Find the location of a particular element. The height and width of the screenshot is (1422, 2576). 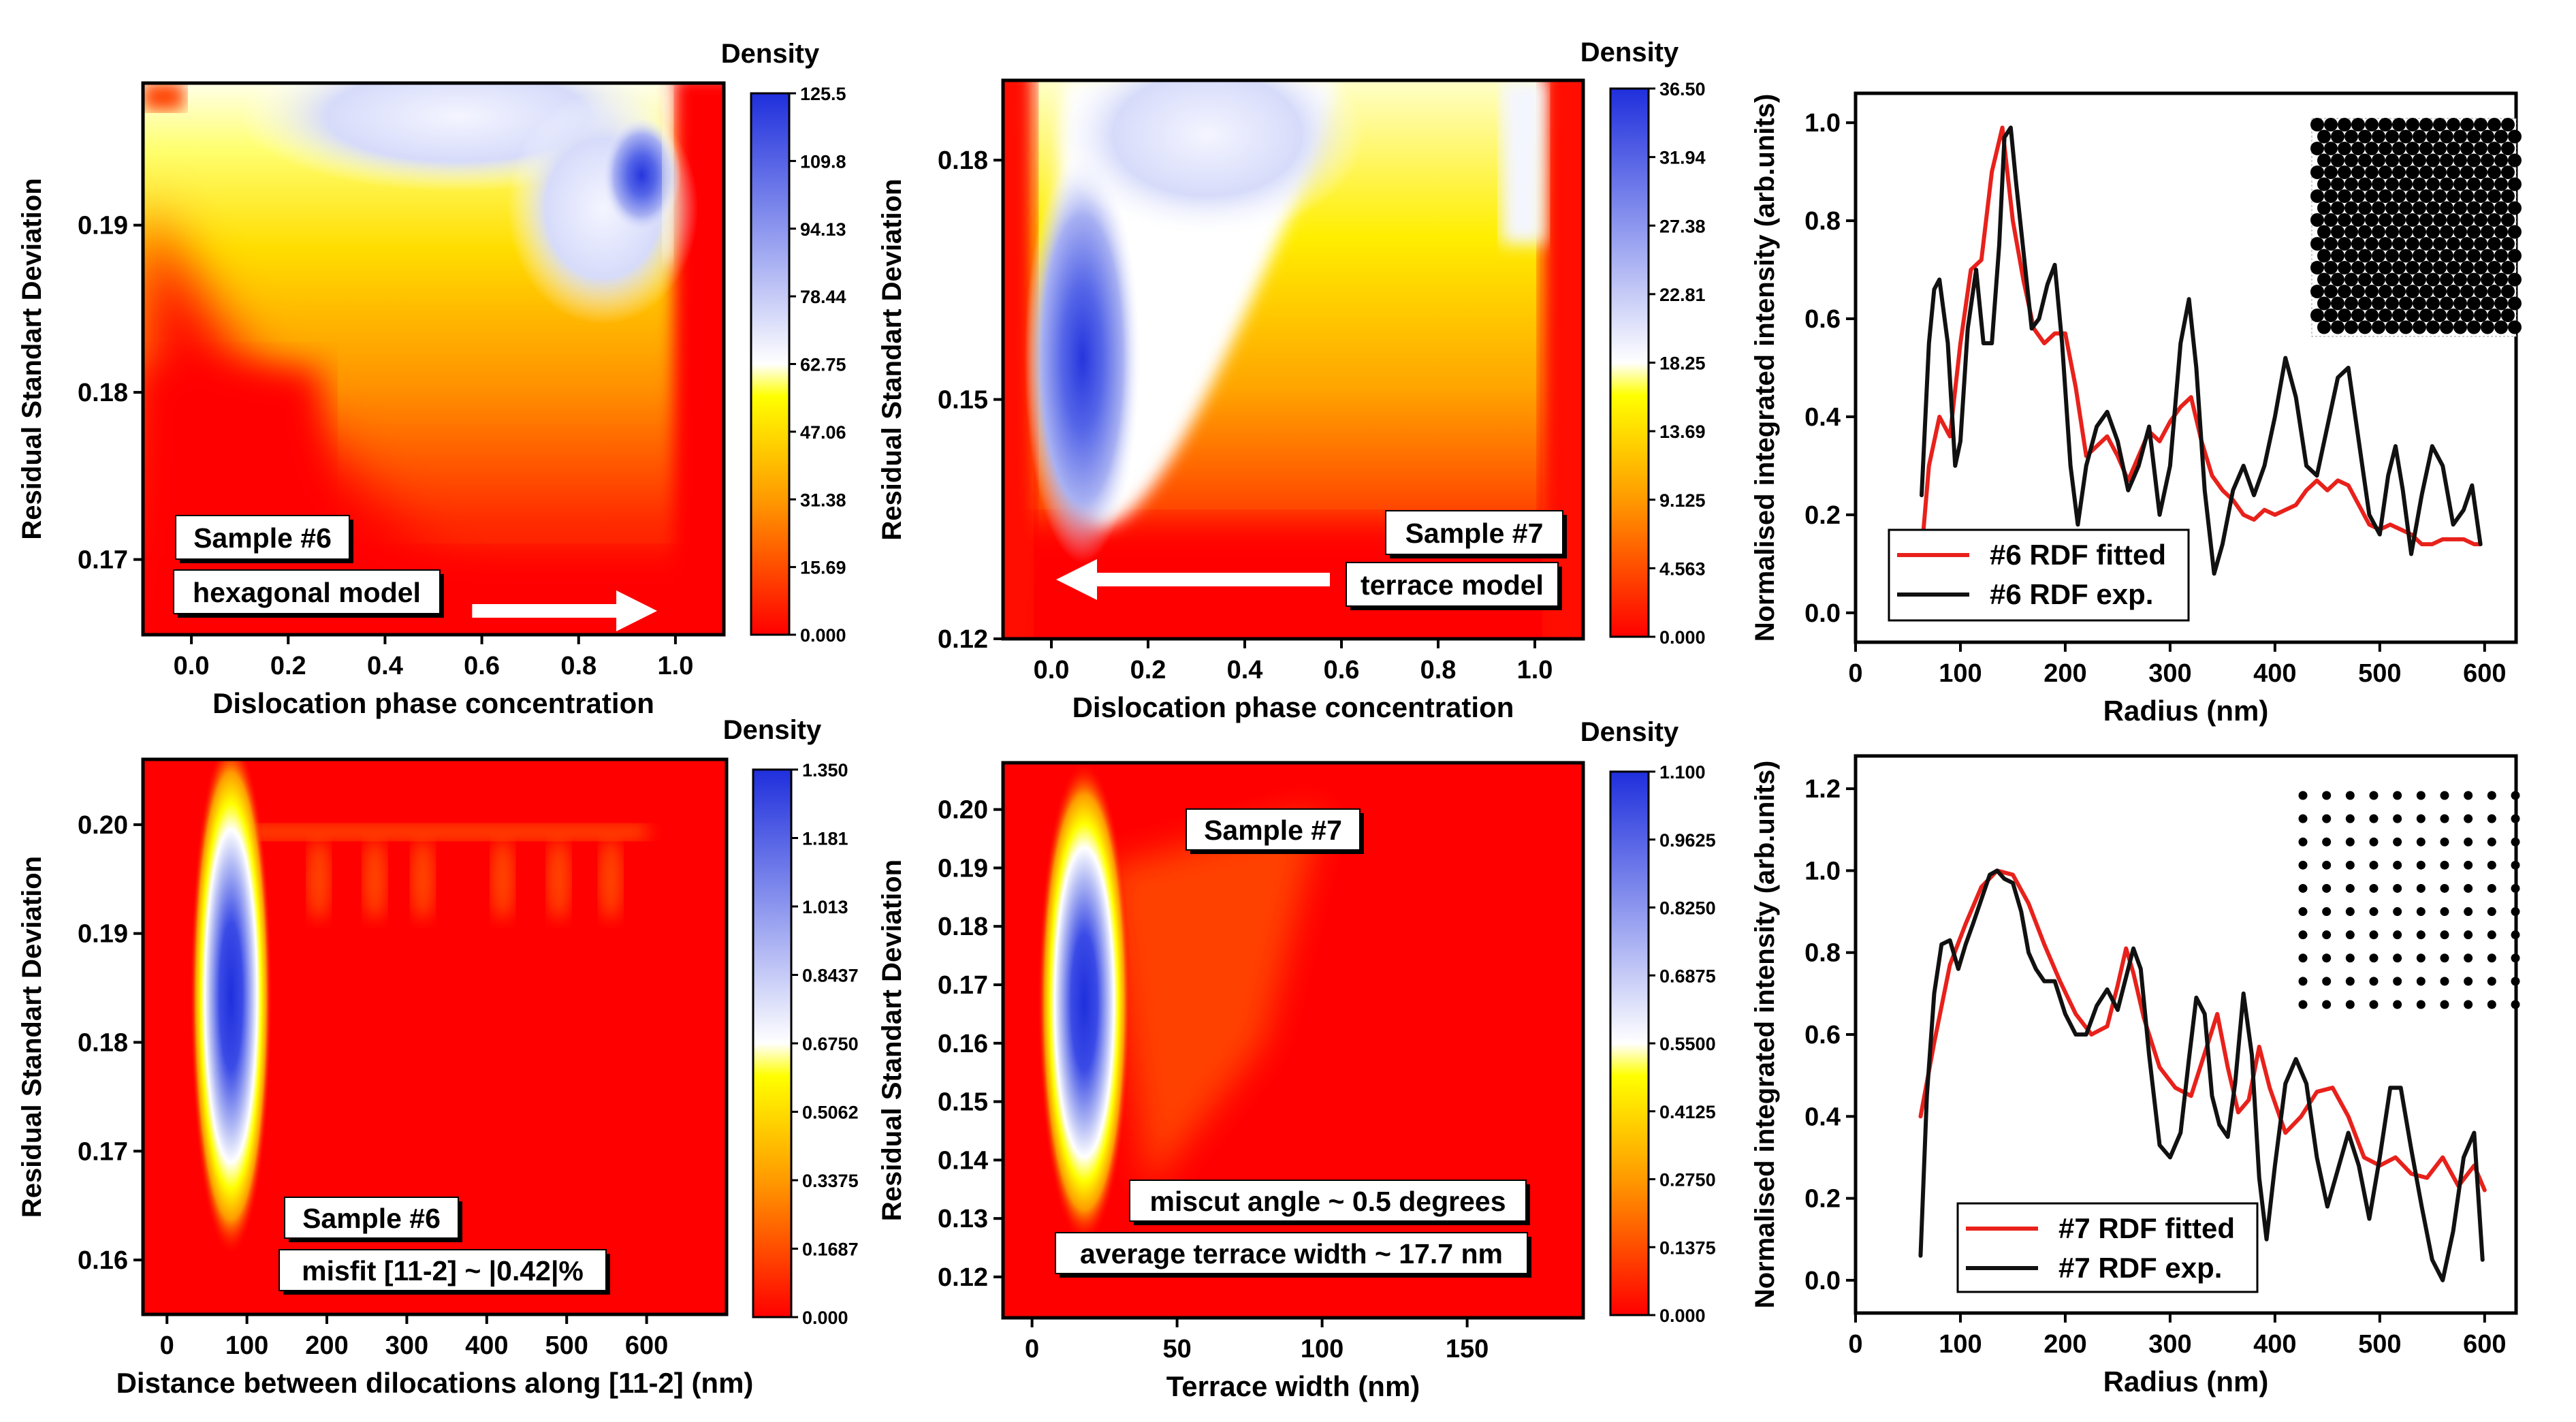

colorbar-title: Density is located at coordinates (1629, 52).